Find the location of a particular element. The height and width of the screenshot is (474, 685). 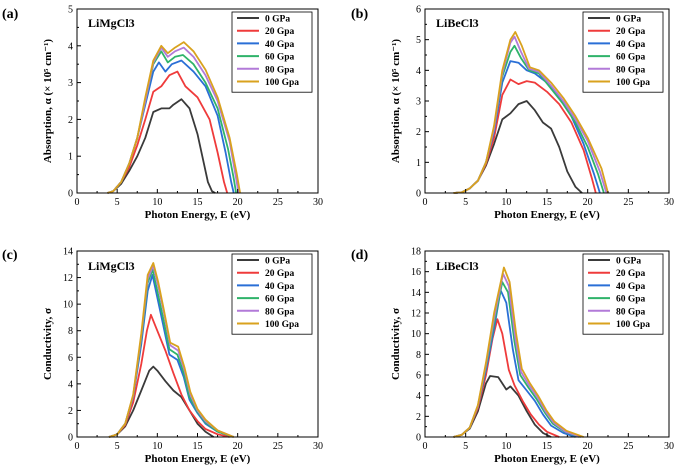

chart-title: LiMgCl3 is located at coordinates (111, 23).